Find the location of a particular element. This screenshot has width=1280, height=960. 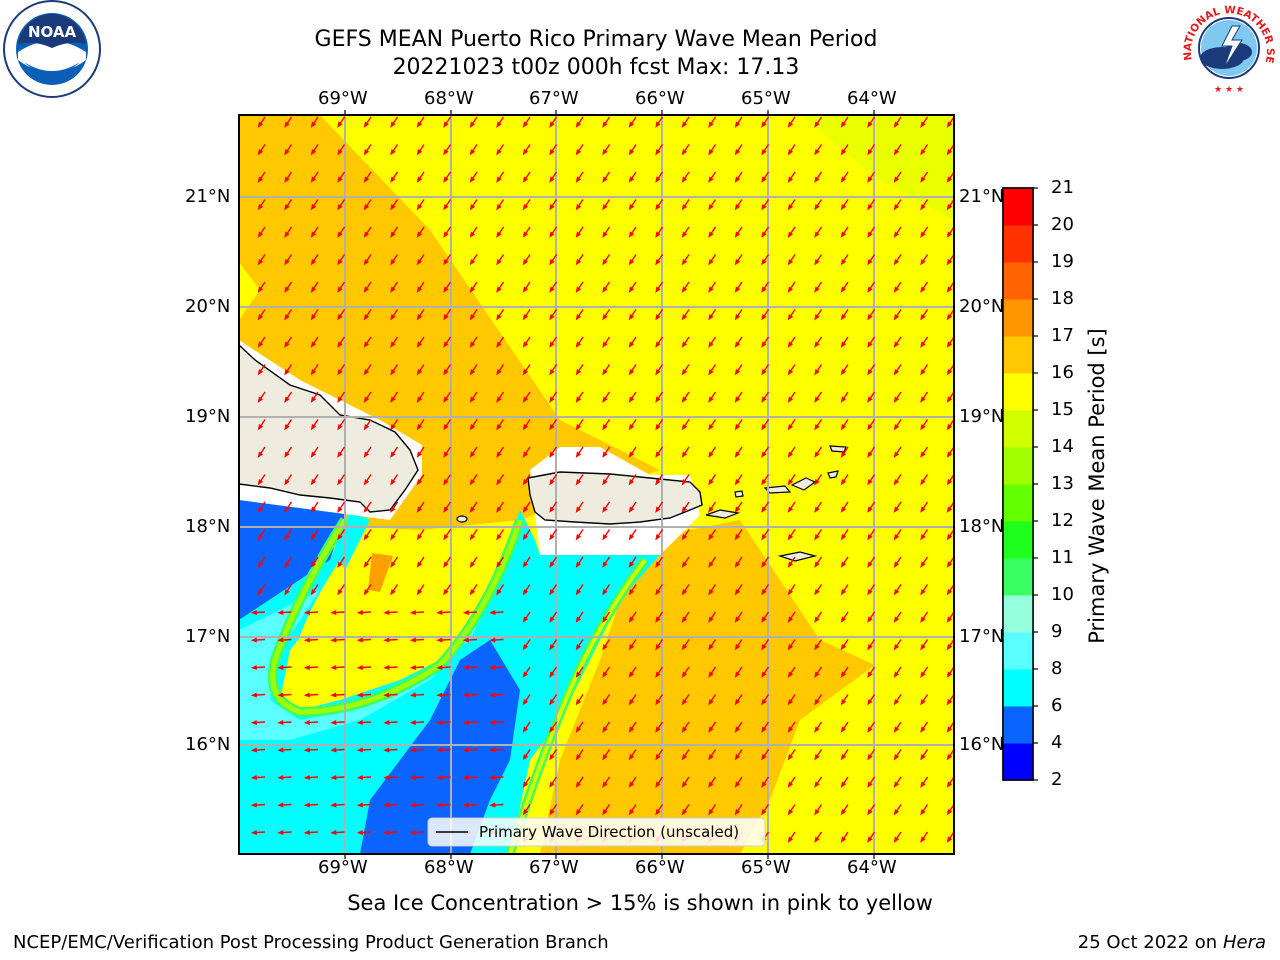

lon-label-top: 64°W is located at coordinates (872, 98).